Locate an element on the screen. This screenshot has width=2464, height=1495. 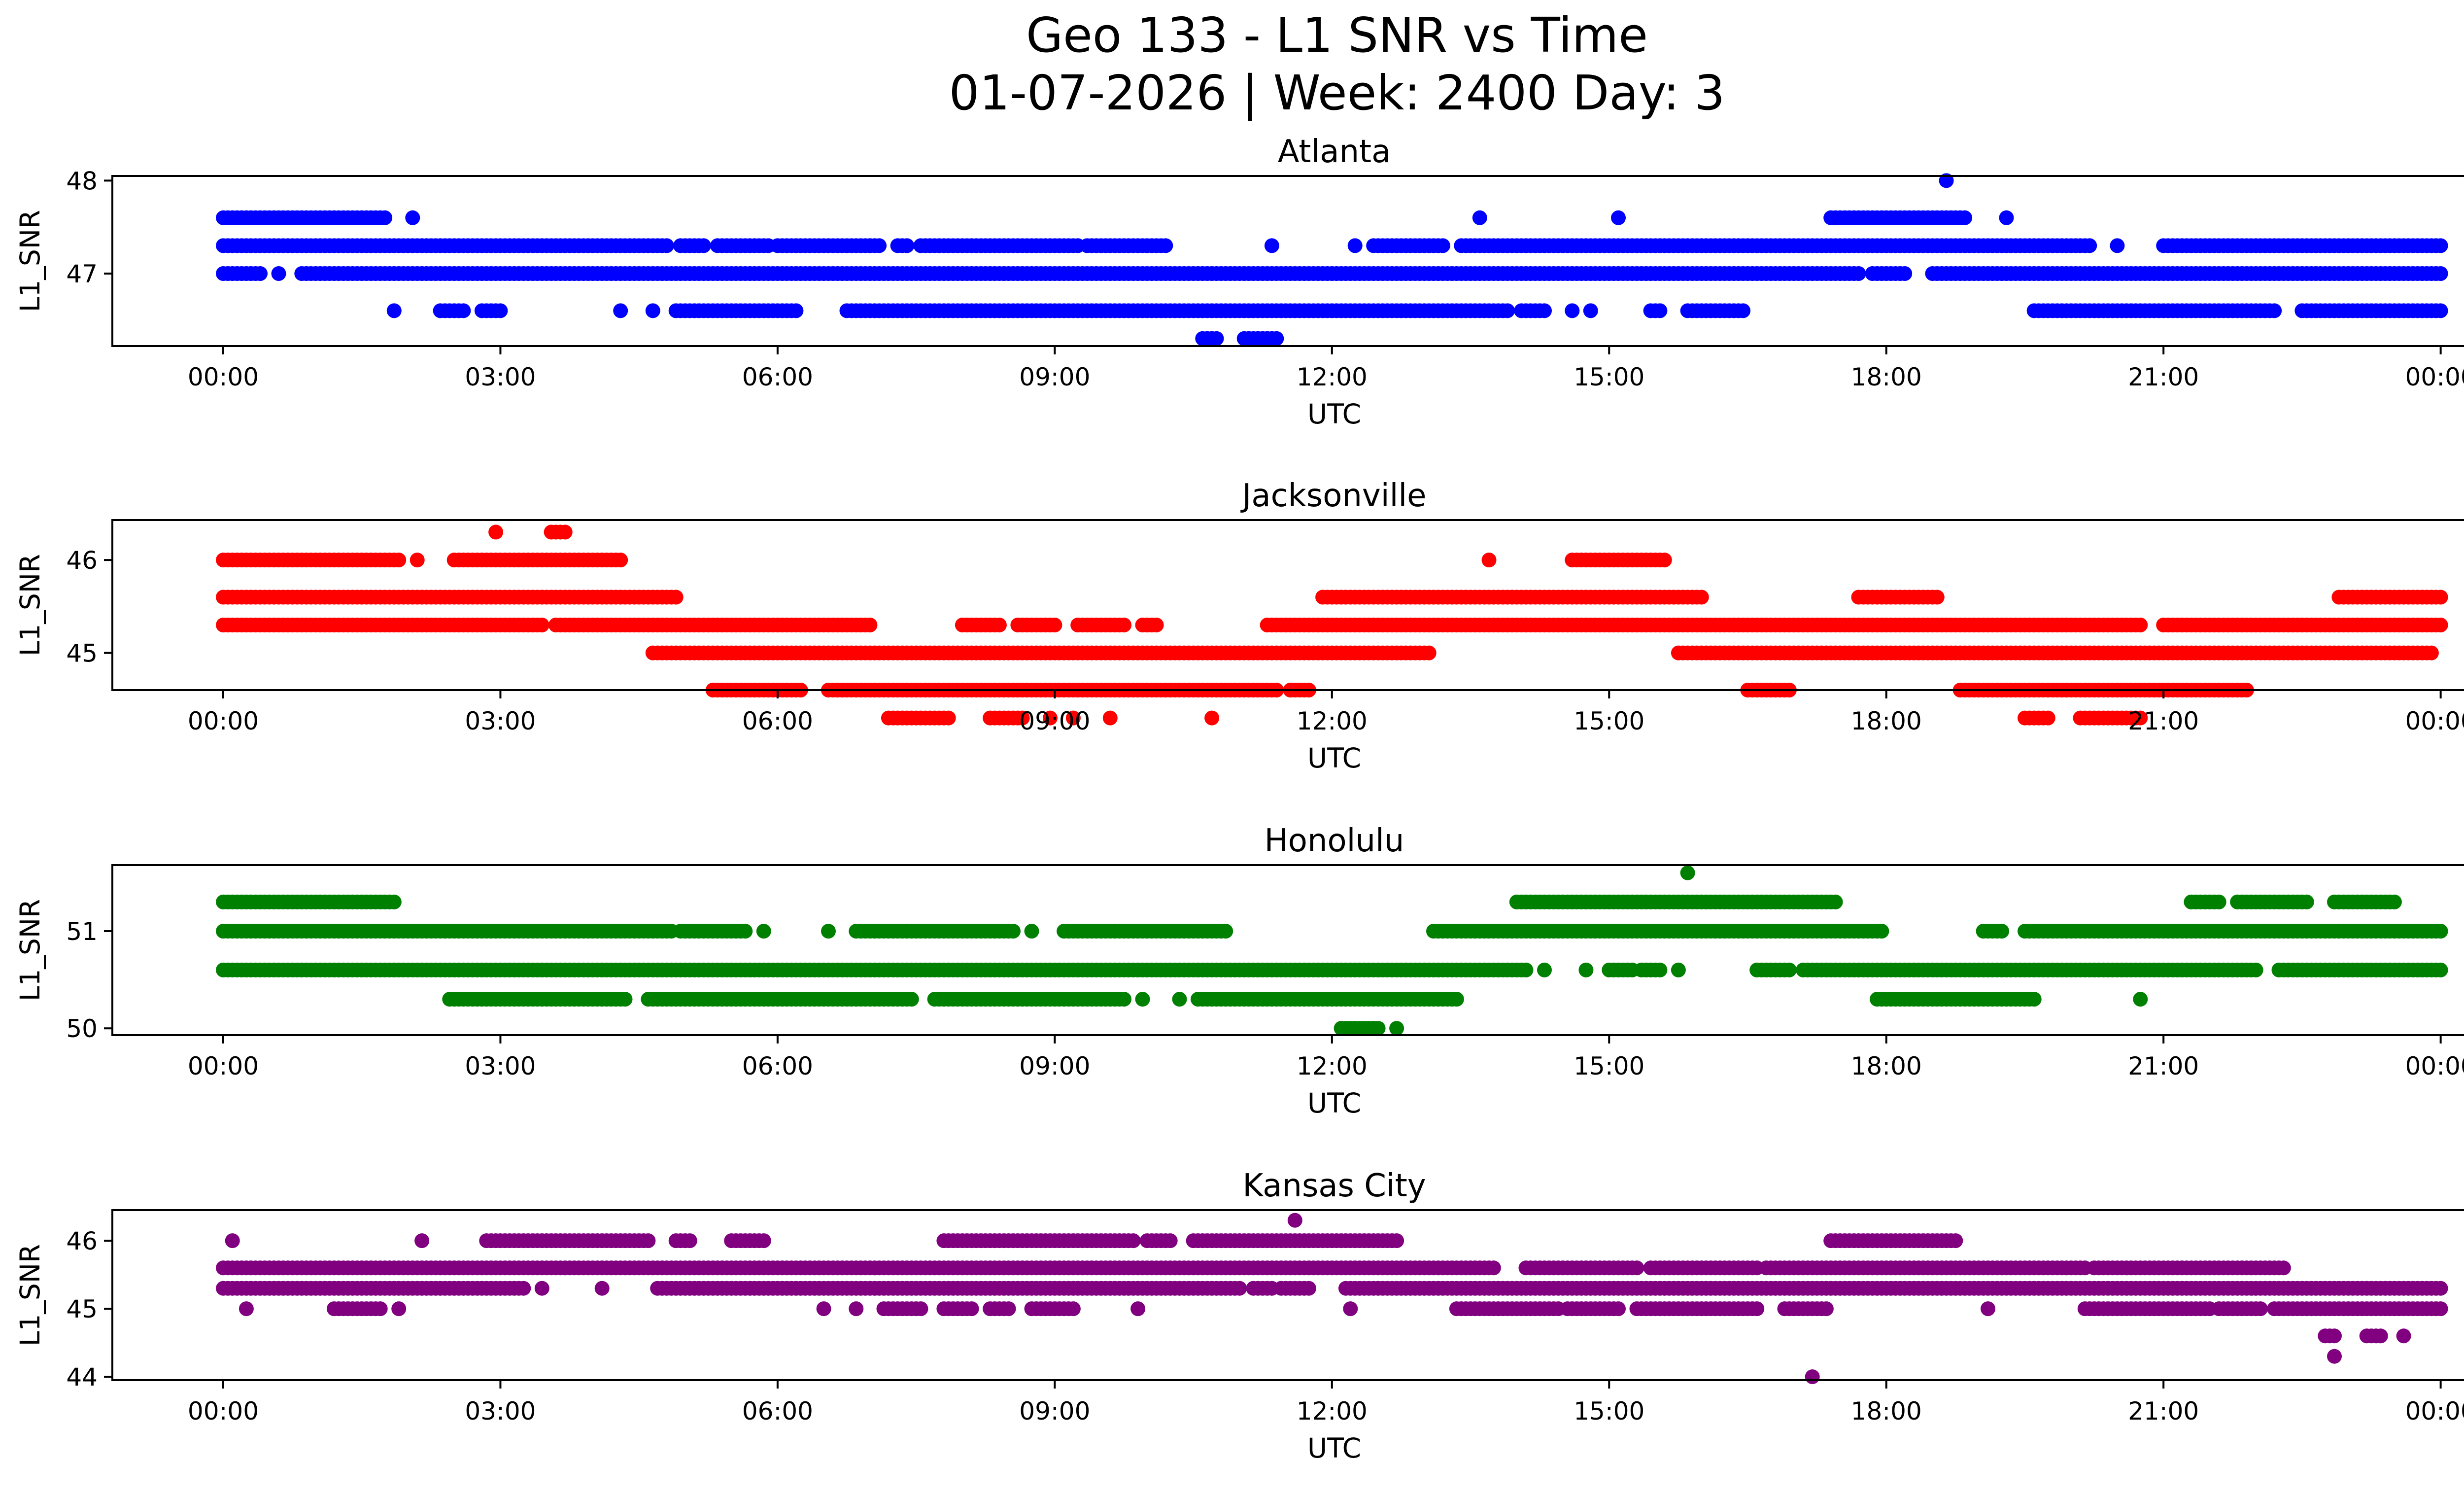
y-tick-label: 51 is located at coordinates (82, 931).